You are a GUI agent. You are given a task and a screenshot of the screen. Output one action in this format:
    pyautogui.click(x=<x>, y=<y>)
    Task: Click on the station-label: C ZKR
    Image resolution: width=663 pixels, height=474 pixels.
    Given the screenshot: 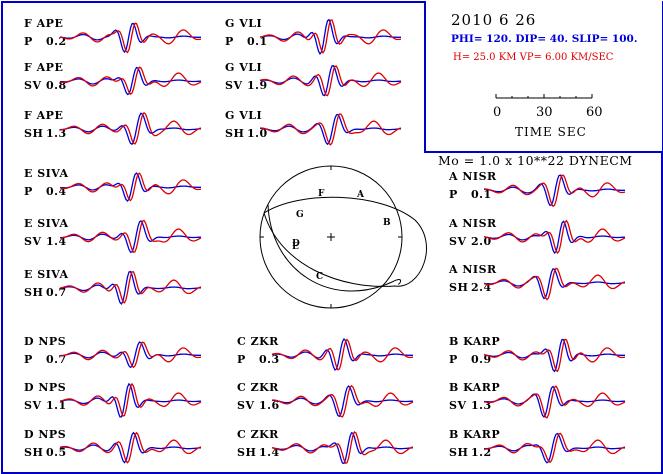 What is the action you would take?
    pyautogui.click(x=258, y=342)
    